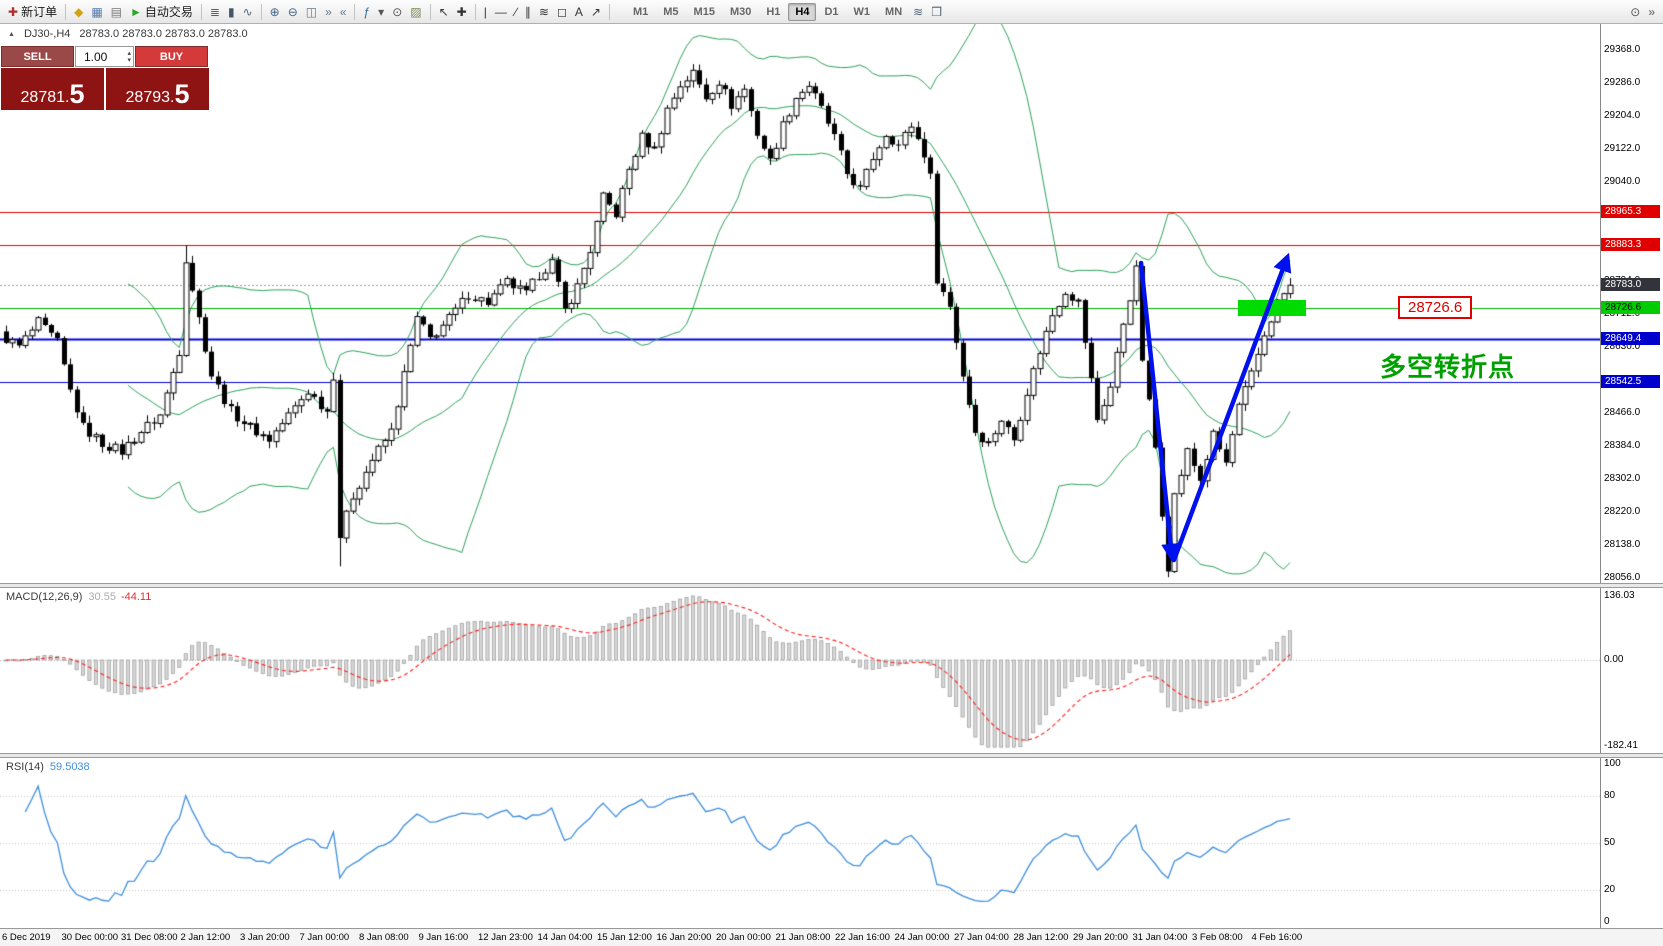 Image resolution: width=1663 pixels, height=946 pixels. I want to click on price-line-tag: 28783.0, so click(1630, 284).